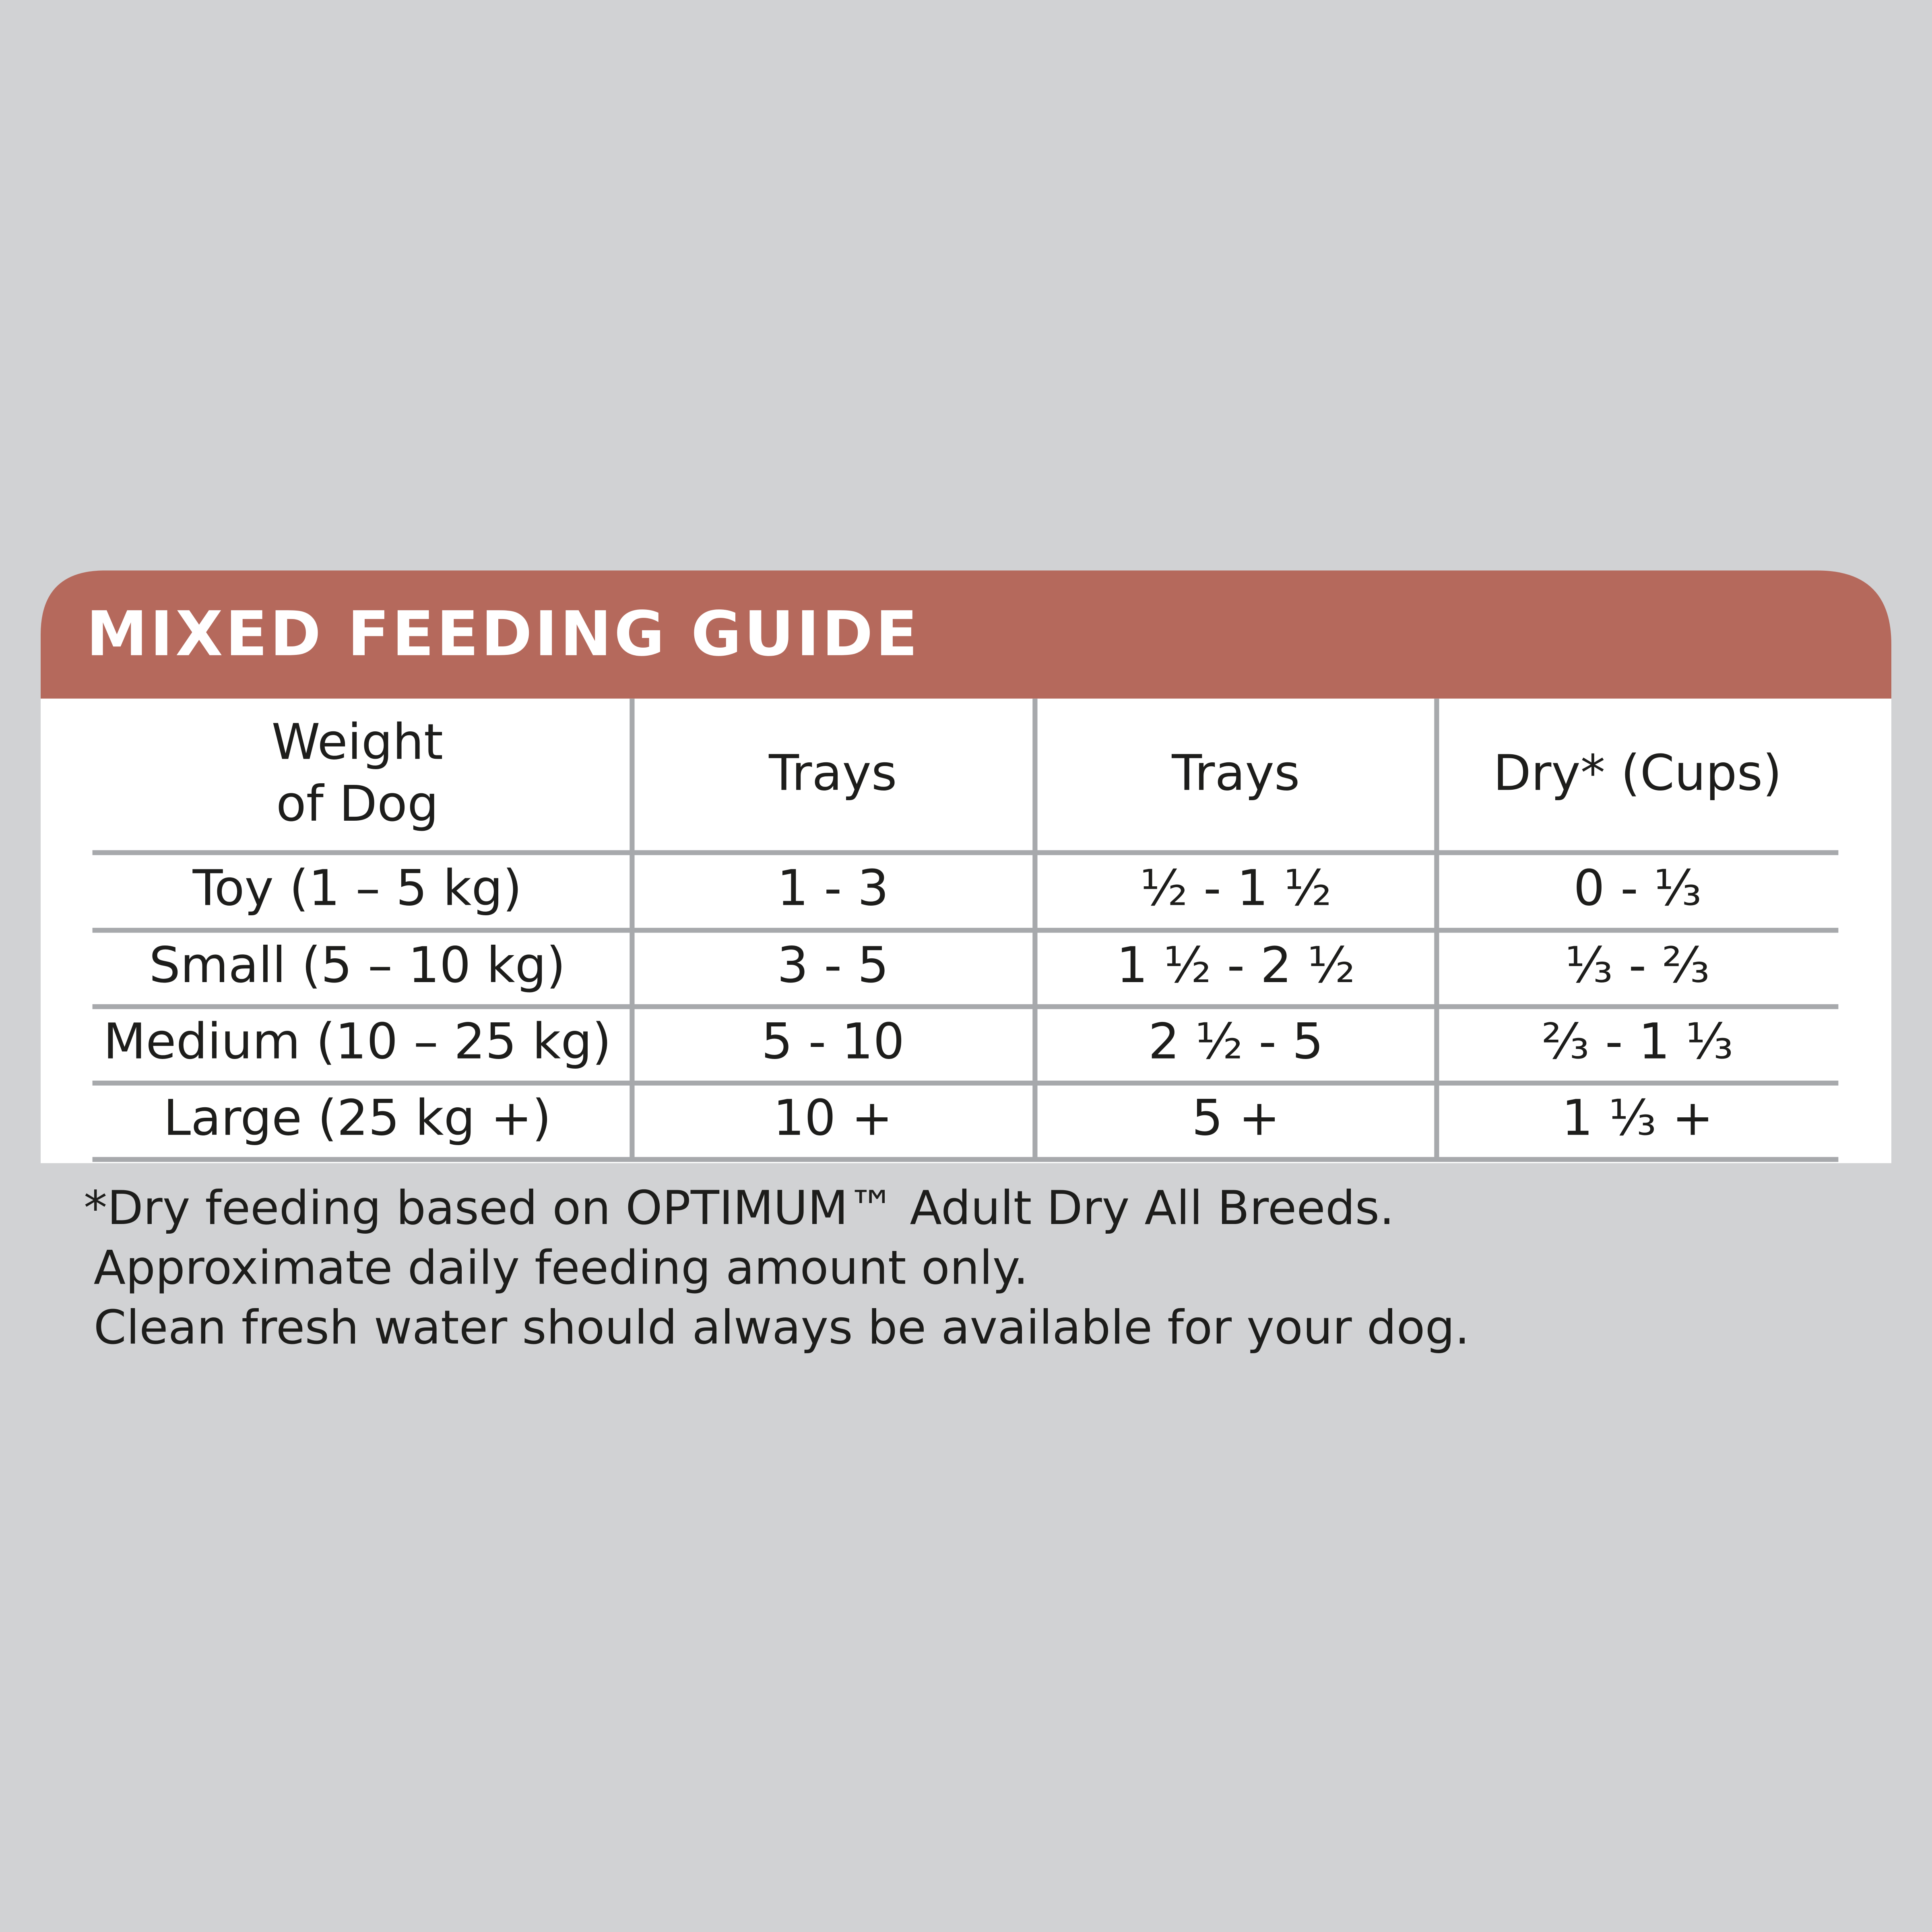 Image resolution: width=1932 pixels, height=1932 pixels. I want to click on table-cell: 10 +, so click(833, 1117).